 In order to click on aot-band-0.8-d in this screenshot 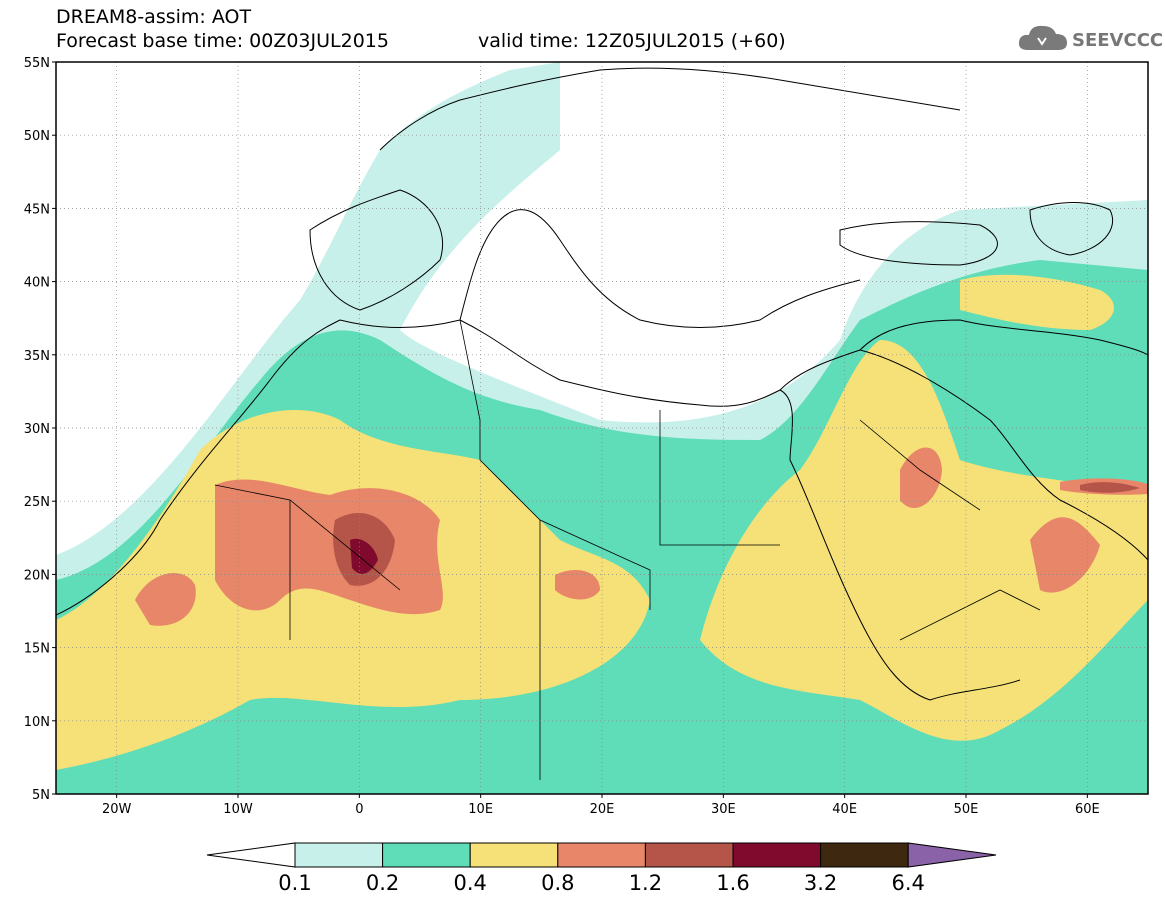, I will do `click(921, 478)`.